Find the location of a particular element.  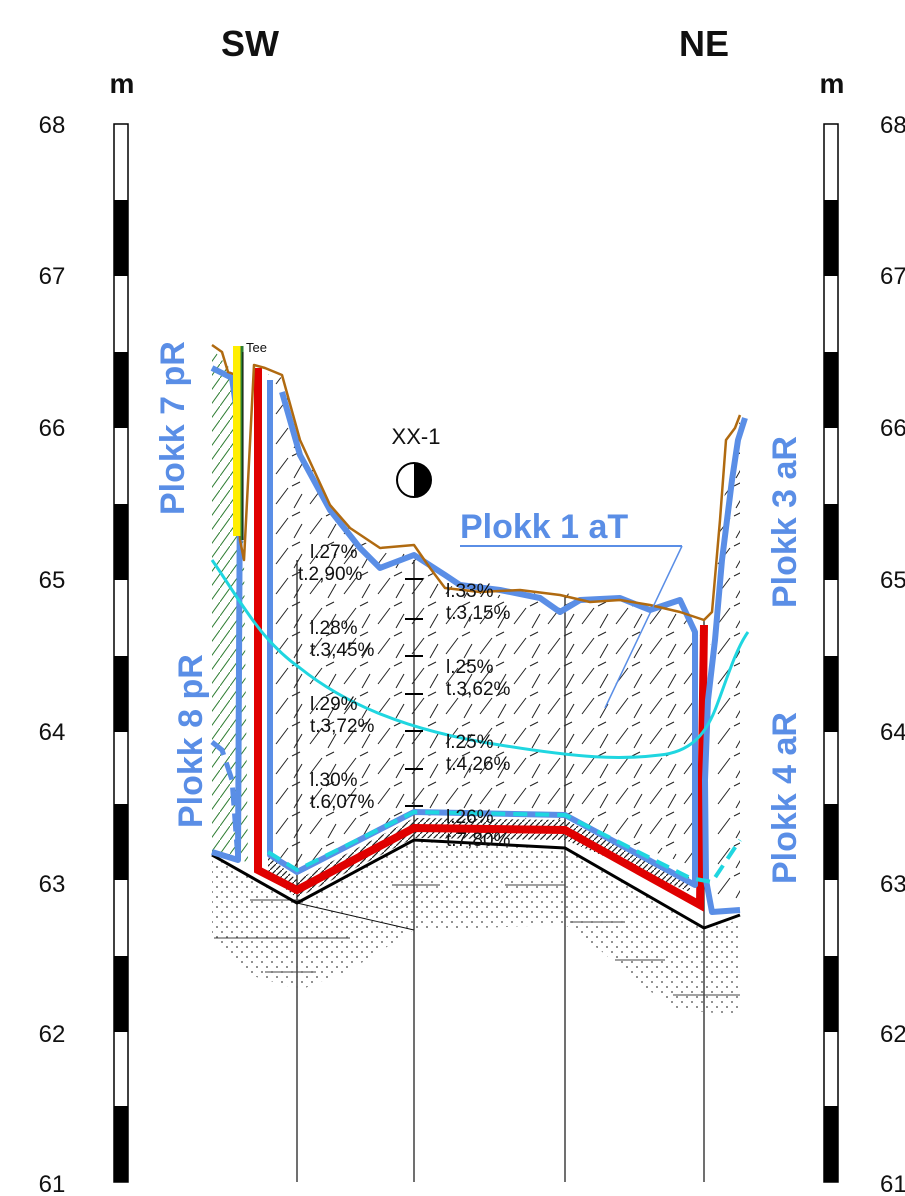

blue-boundary-plokk8 is located at coordinates (225, 800).